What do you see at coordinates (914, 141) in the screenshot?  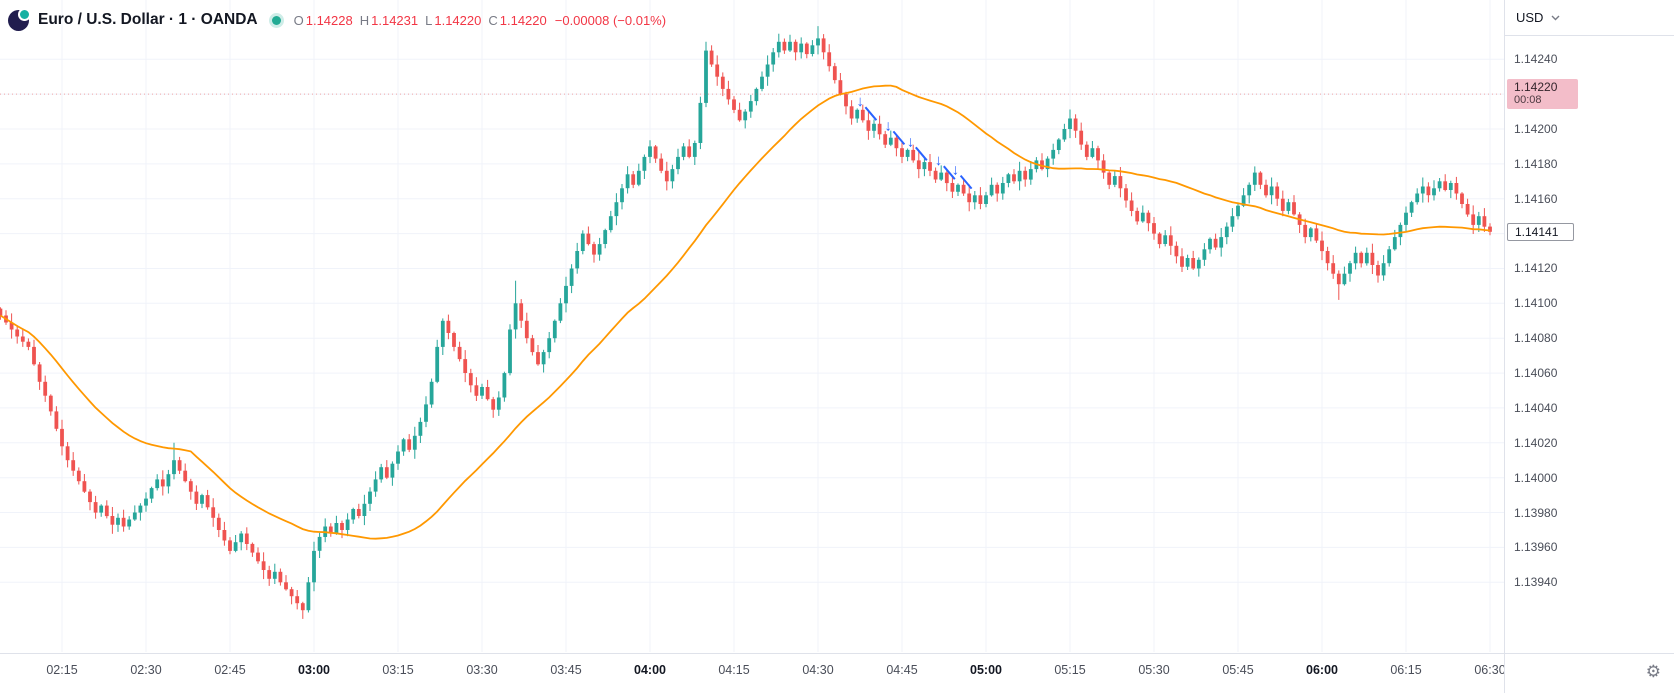 I see `trade-markers: ↓ ↓ ↓ ↓ ↓` at bounding box center [914, 141].